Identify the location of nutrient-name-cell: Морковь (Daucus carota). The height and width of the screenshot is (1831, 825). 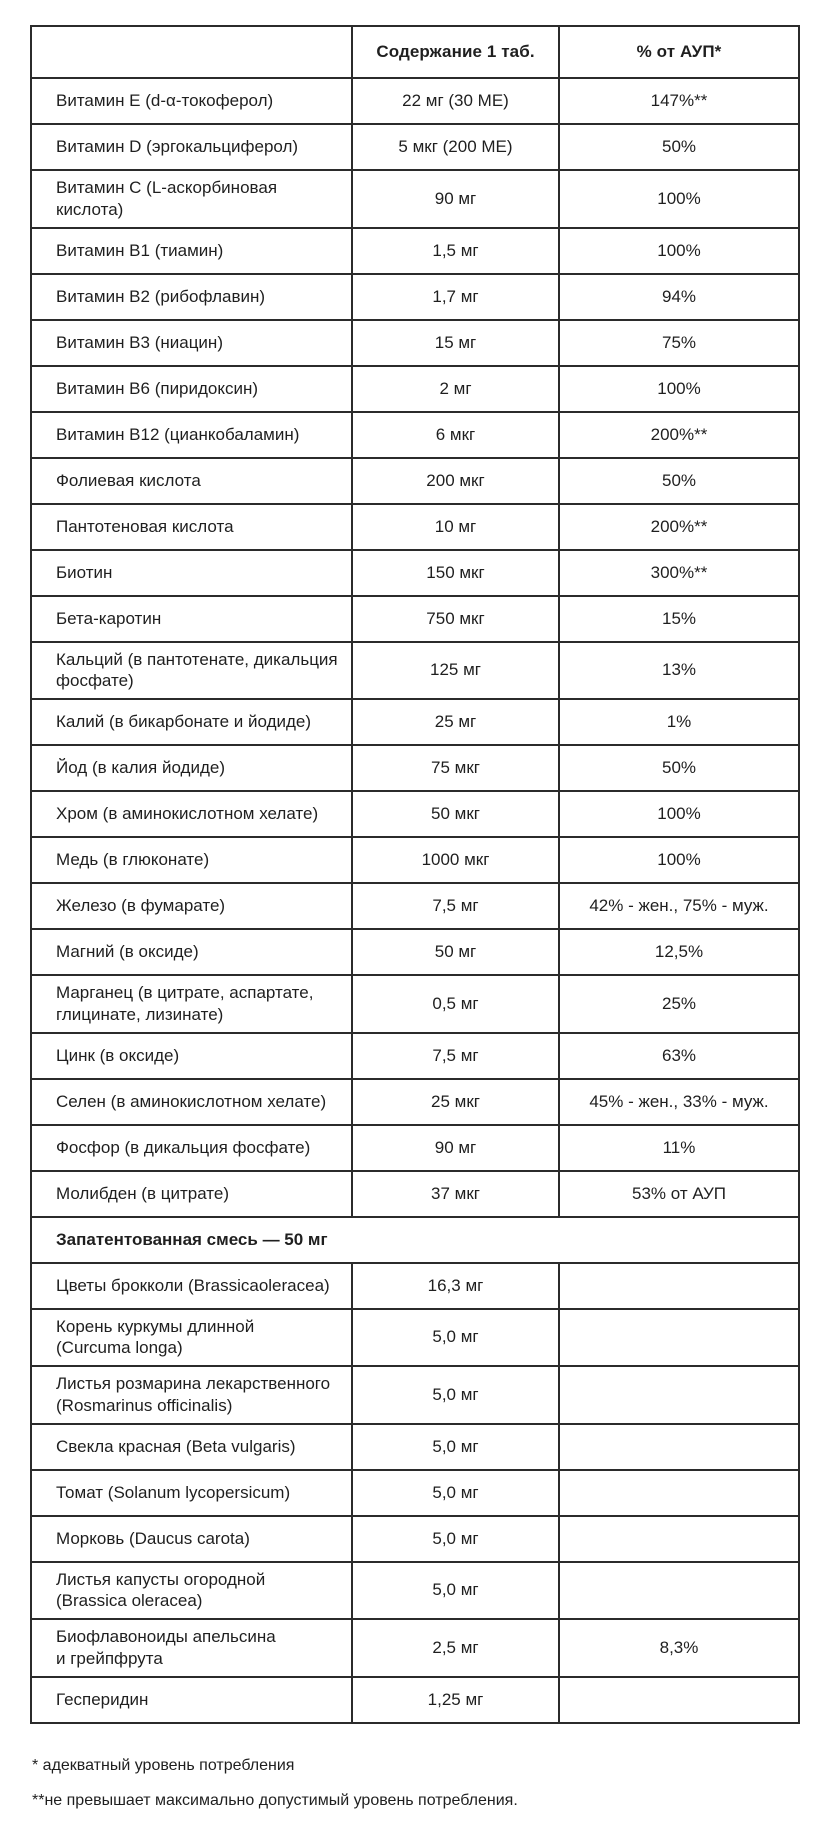
(191, 1538).